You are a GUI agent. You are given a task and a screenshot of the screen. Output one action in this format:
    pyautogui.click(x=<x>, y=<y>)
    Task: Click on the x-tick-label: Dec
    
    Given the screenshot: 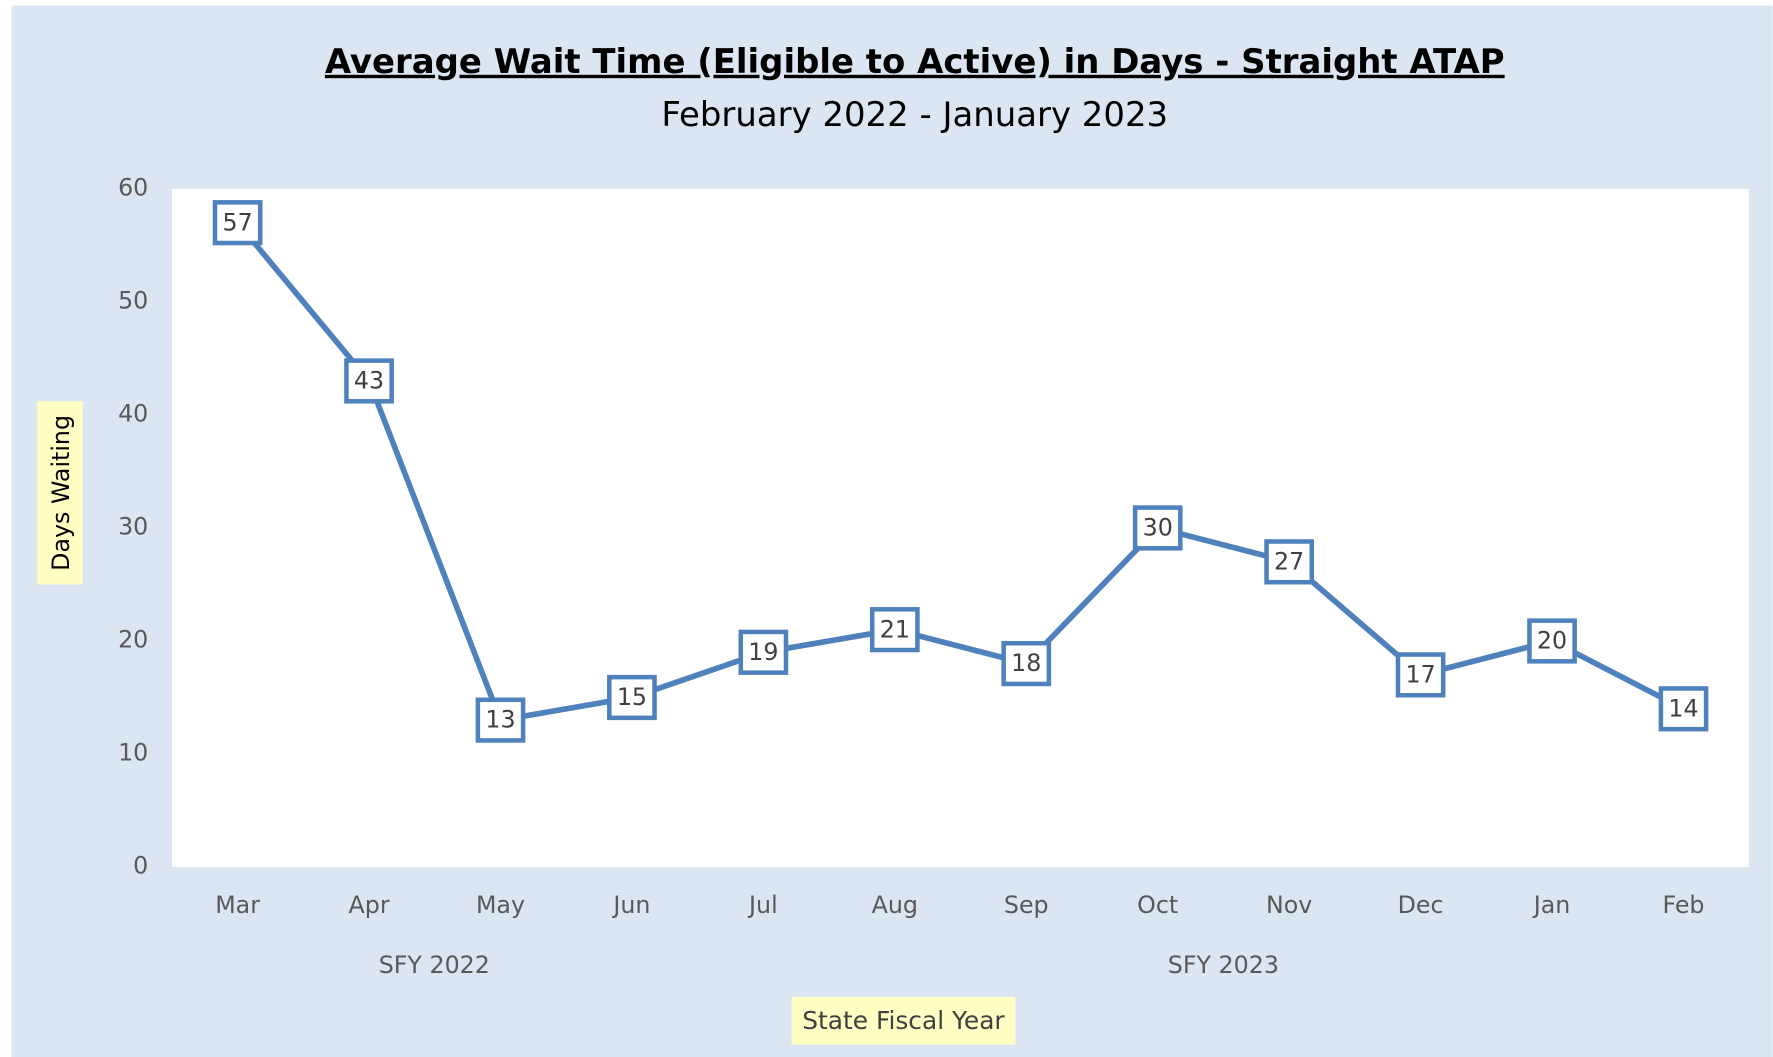 What is the action you would take?
    pyautogui.click(x=1421, y=905)
    